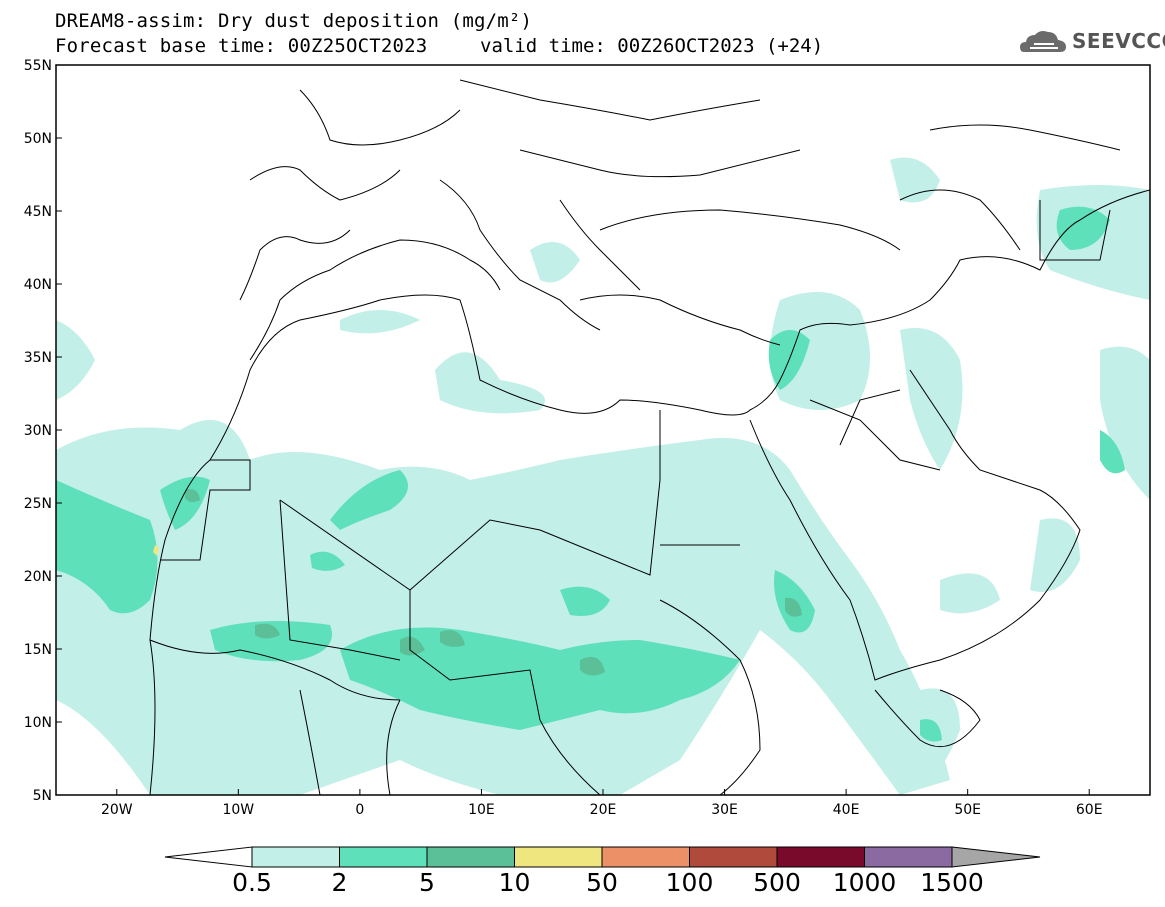 This screenshot has height=907, width=1165. Describe the element at coordinates (690, 882) in the screenshot. I see `colorbar-label: 100` at that location.